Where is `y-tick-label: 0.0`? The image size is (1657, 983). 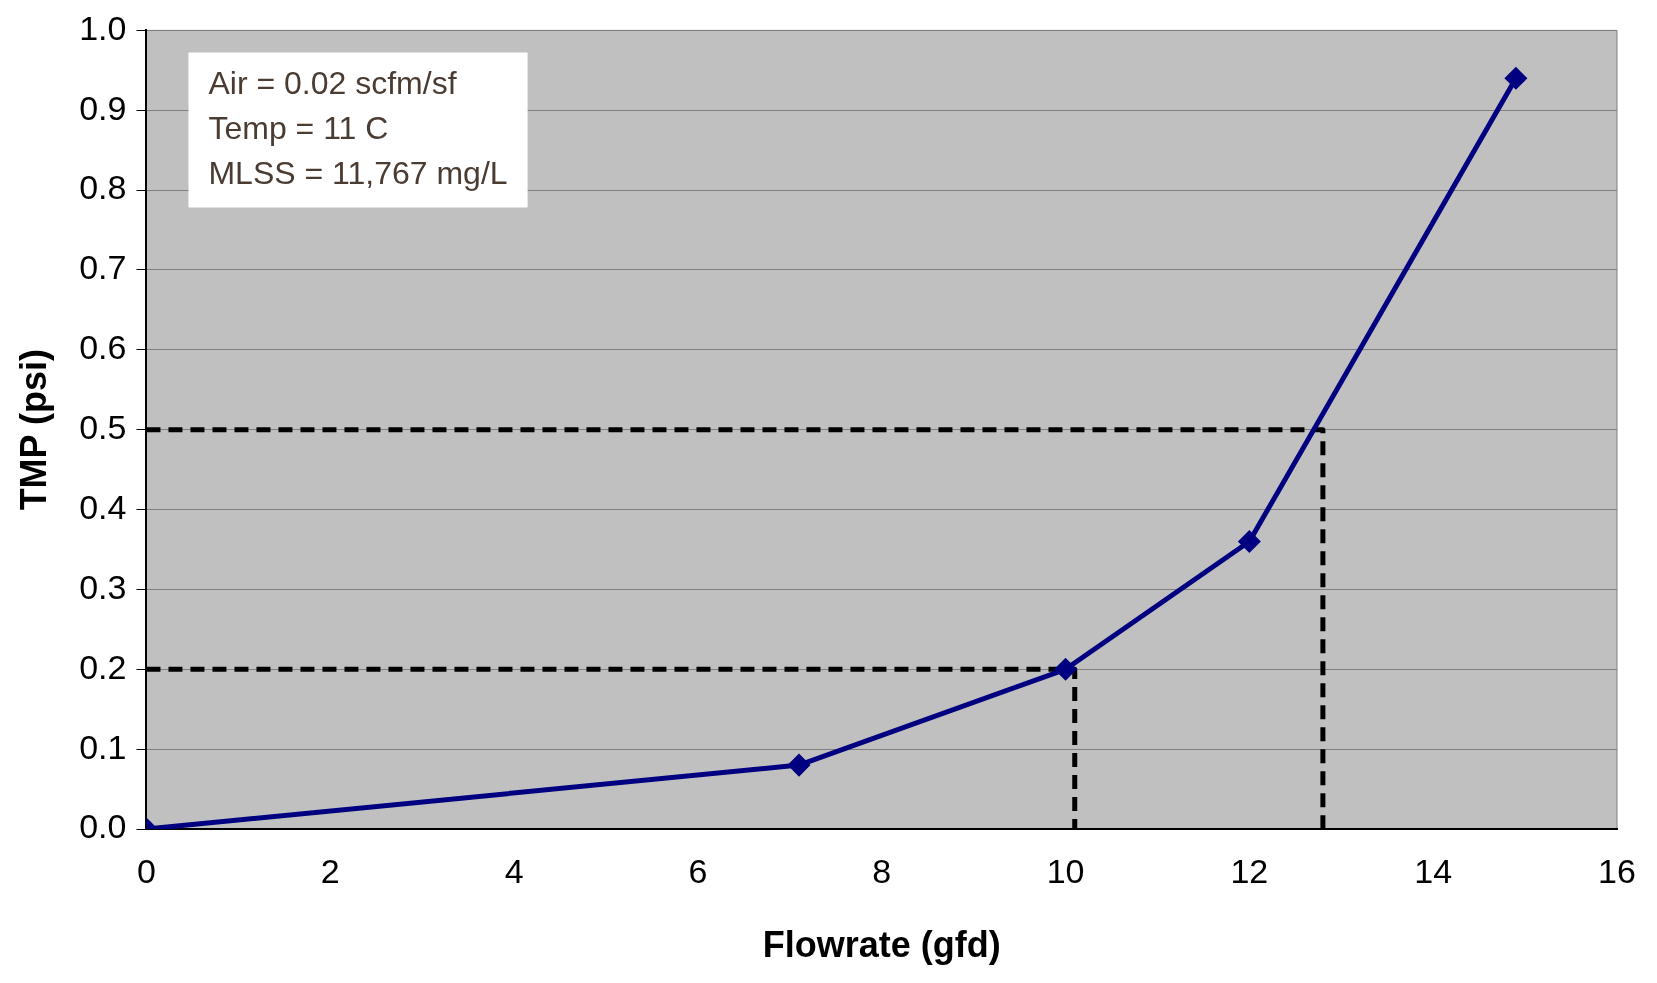
y-tick-label: 0.0 is located at coordinates (103, 826).